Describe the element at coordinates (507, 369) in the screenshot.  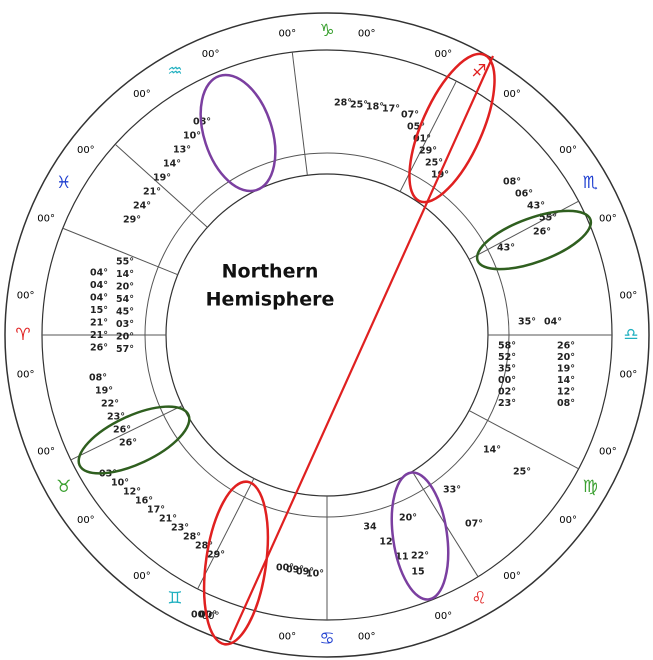
I see `degree-label: 35°` at that location.